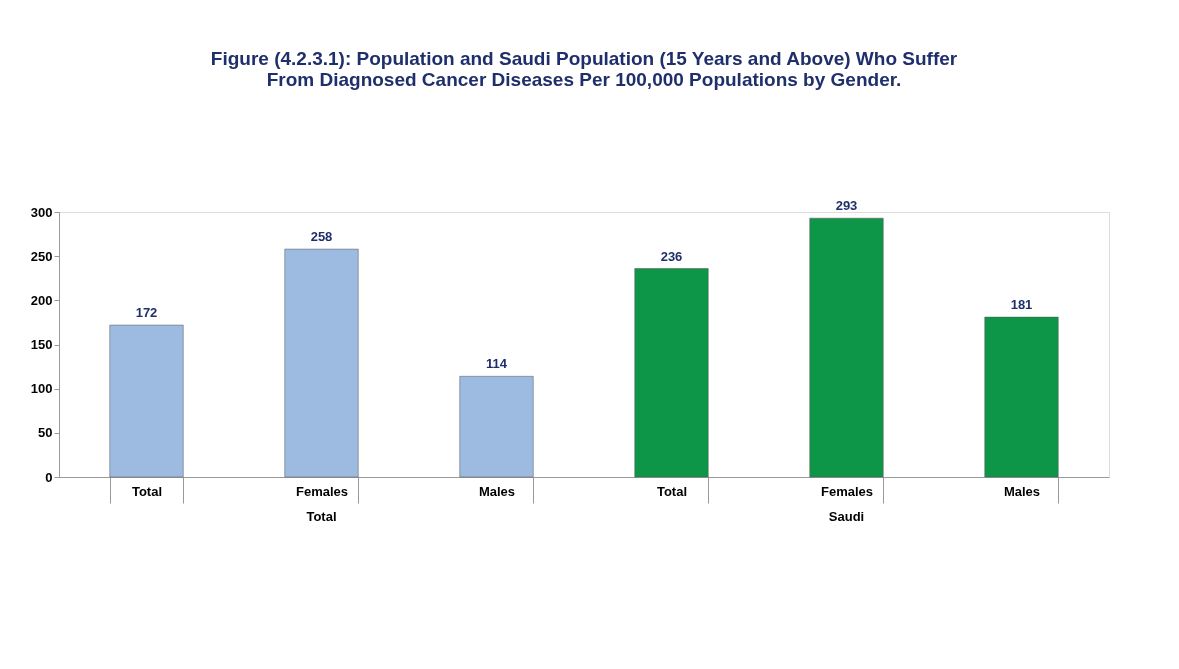  What do you see at coordinates (45, 433) in the screenshot?
I see `y-tick-label: 50` at bounding box center [45, 433].